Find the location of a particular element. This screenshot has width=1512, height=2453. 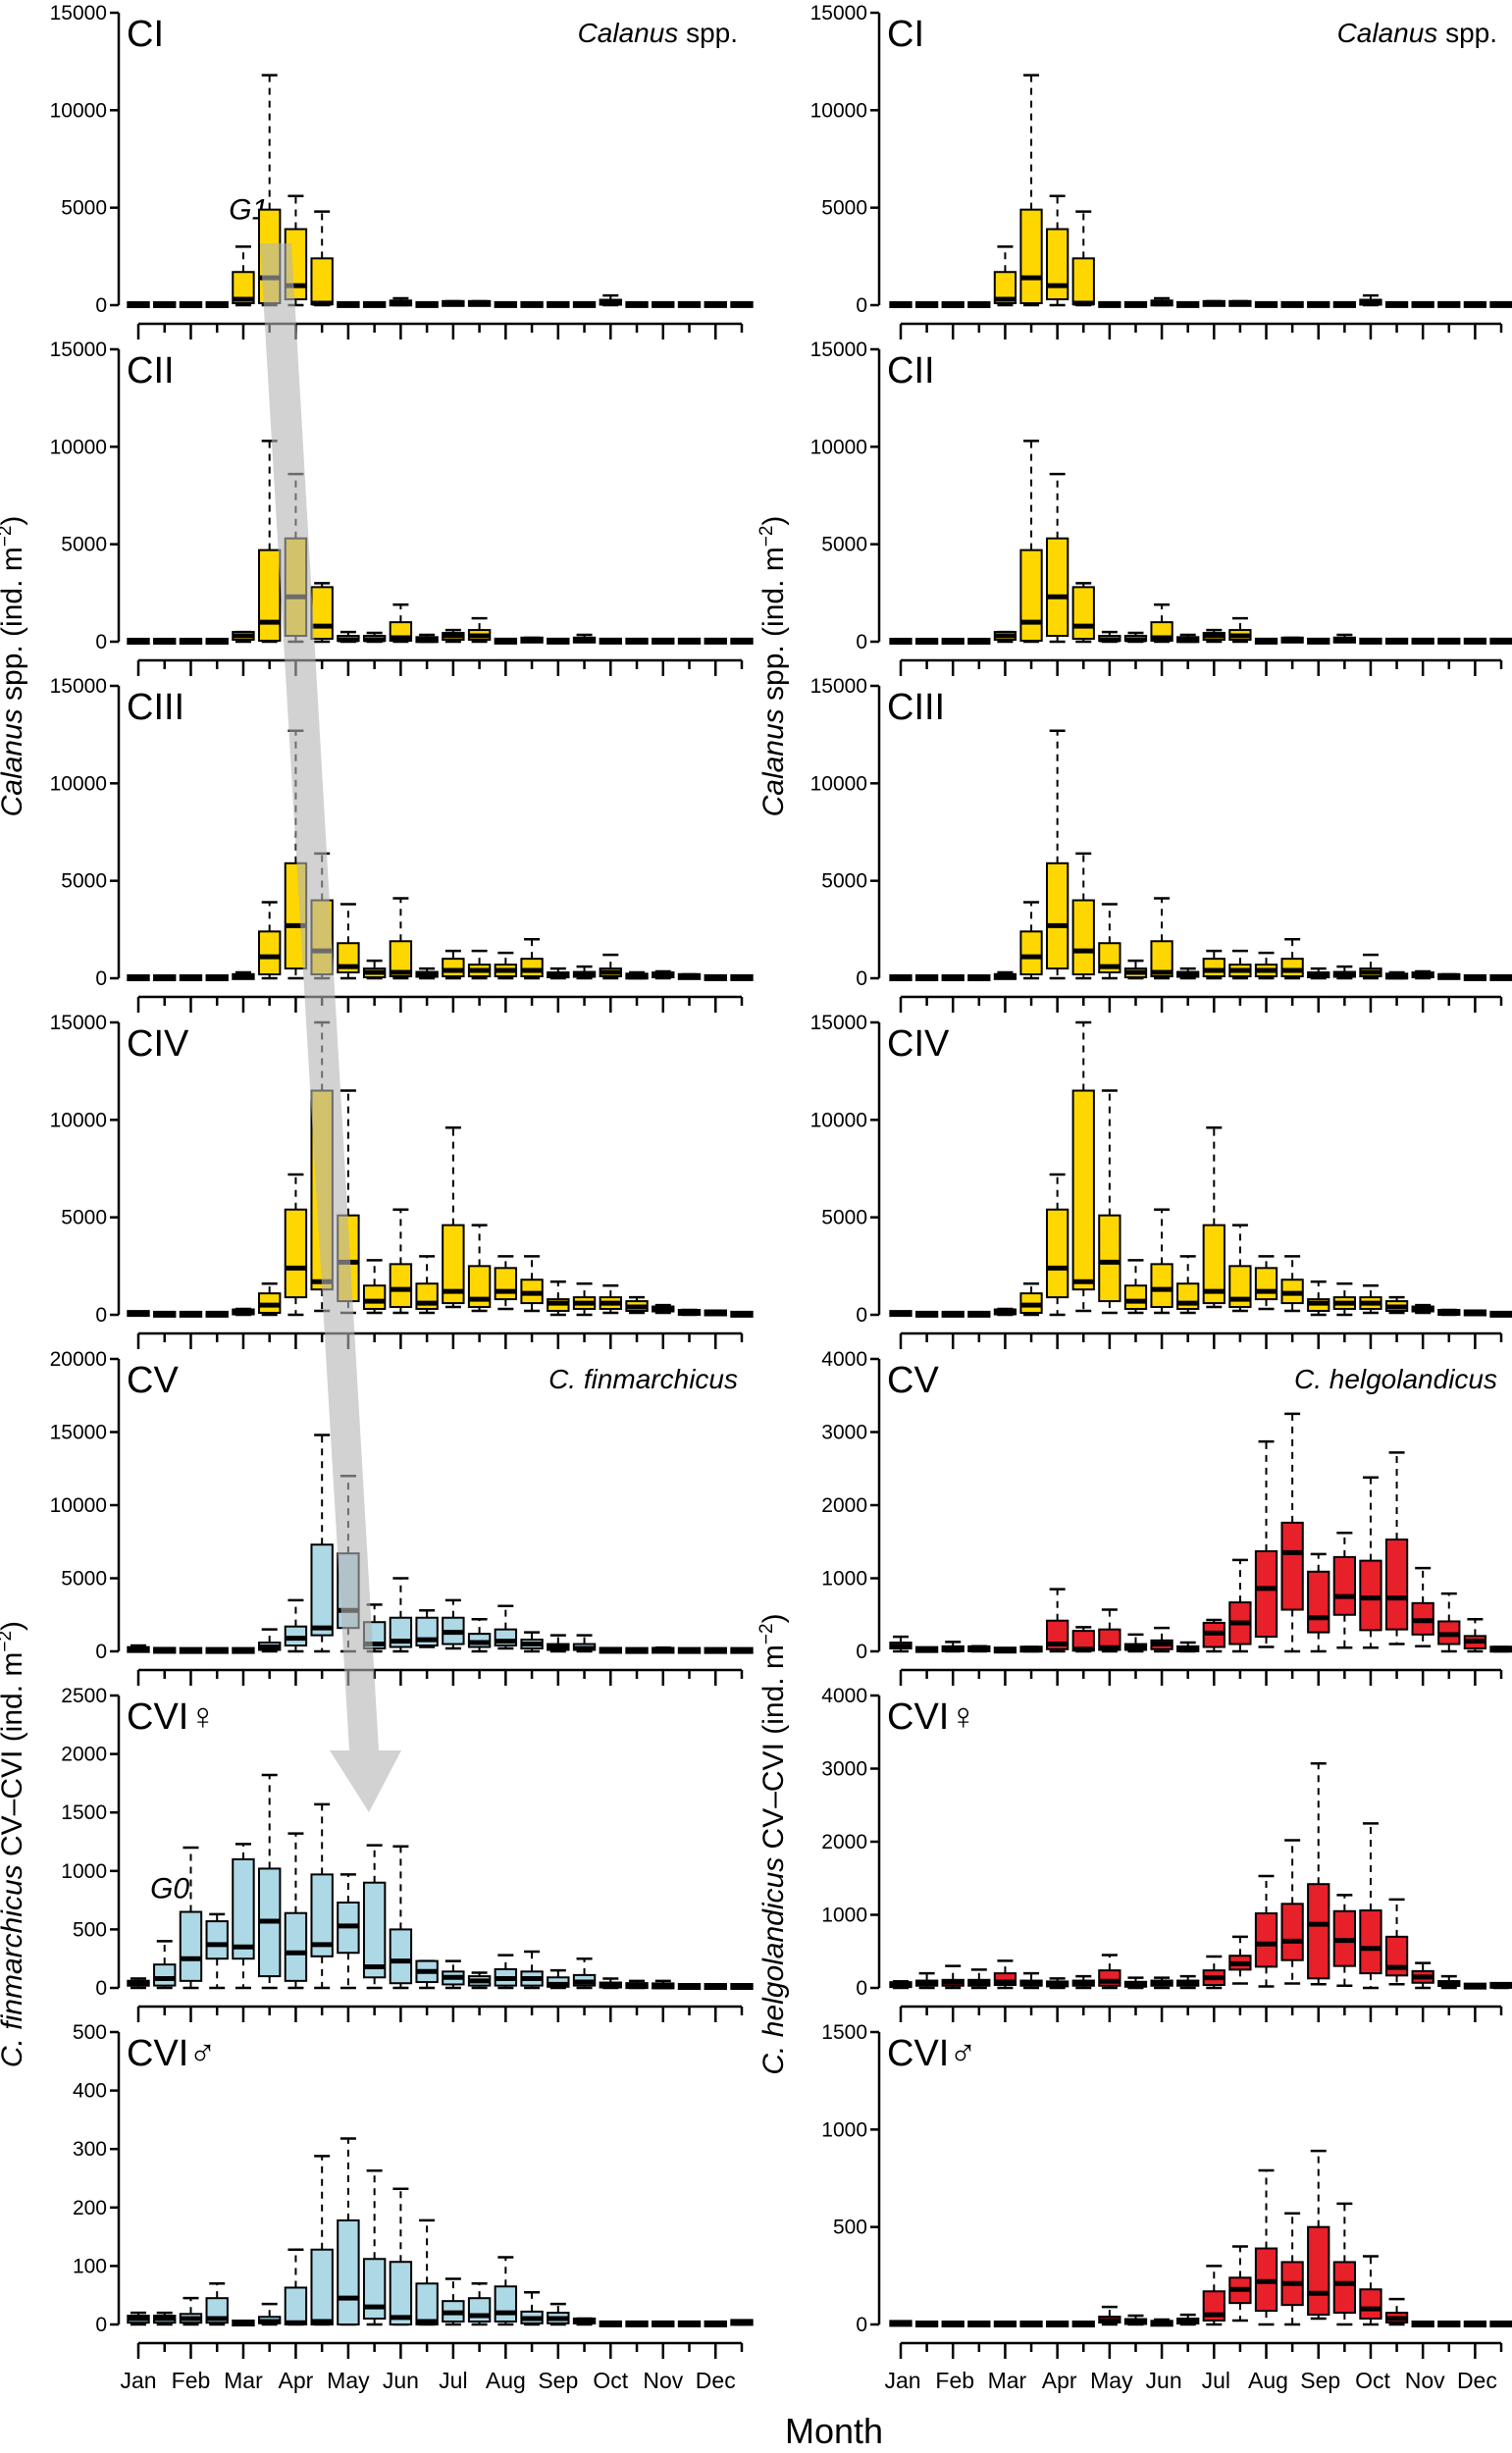

y-axis-title-taxon: C. helgolandicus is located at coordinates (773, 1966).